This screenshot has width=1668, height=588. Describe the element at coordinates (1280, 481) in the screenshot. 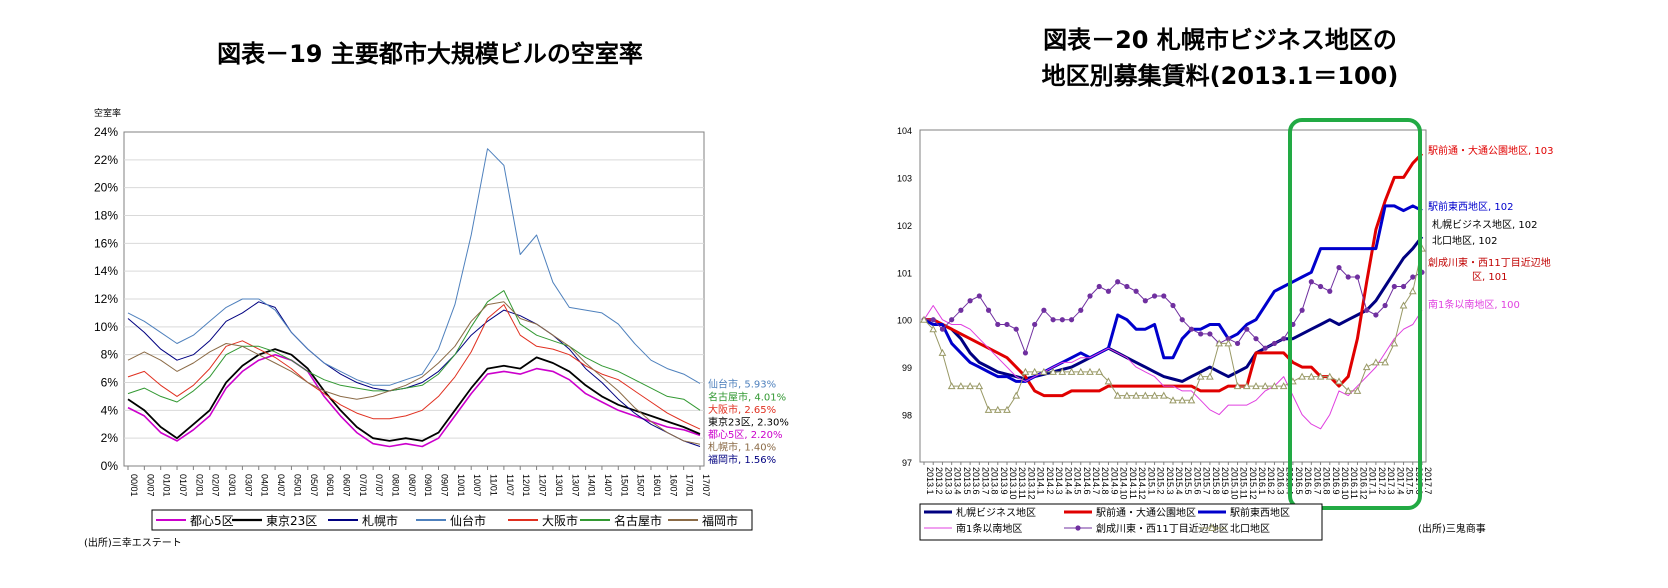

I see `right-x-tick-label: 2016.3` at that location.